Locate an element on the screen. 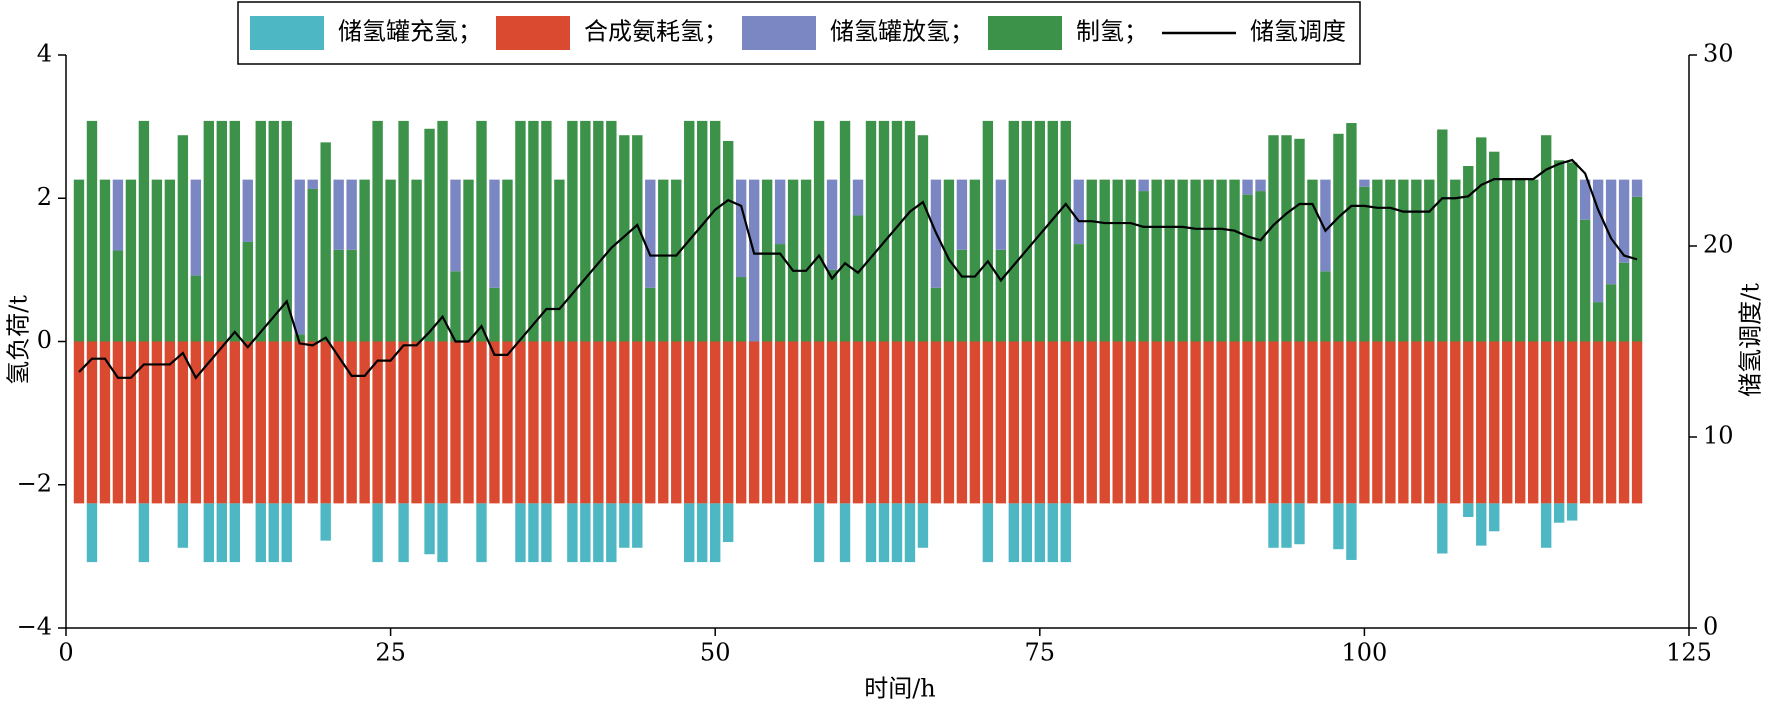  y2-tick-label: 0 is located at coordinates (1710, 627).